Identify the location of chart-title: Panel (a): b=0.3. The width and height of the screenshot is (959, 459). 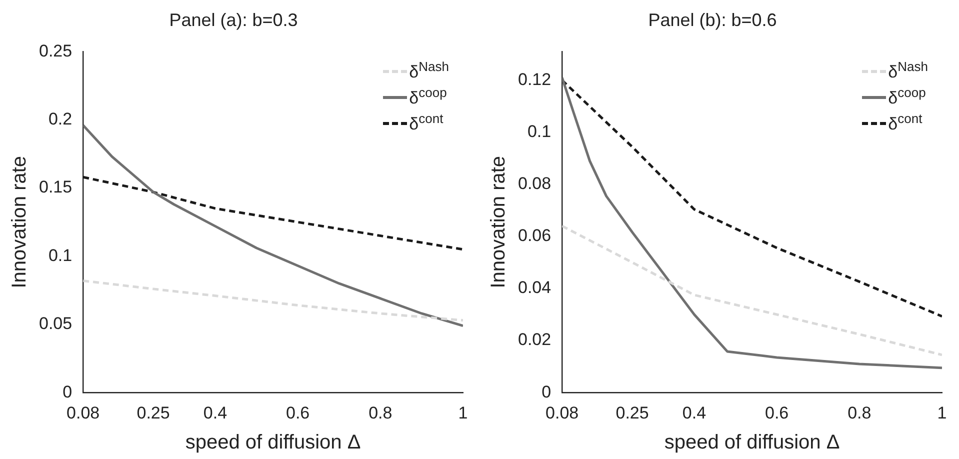
(233, 20).